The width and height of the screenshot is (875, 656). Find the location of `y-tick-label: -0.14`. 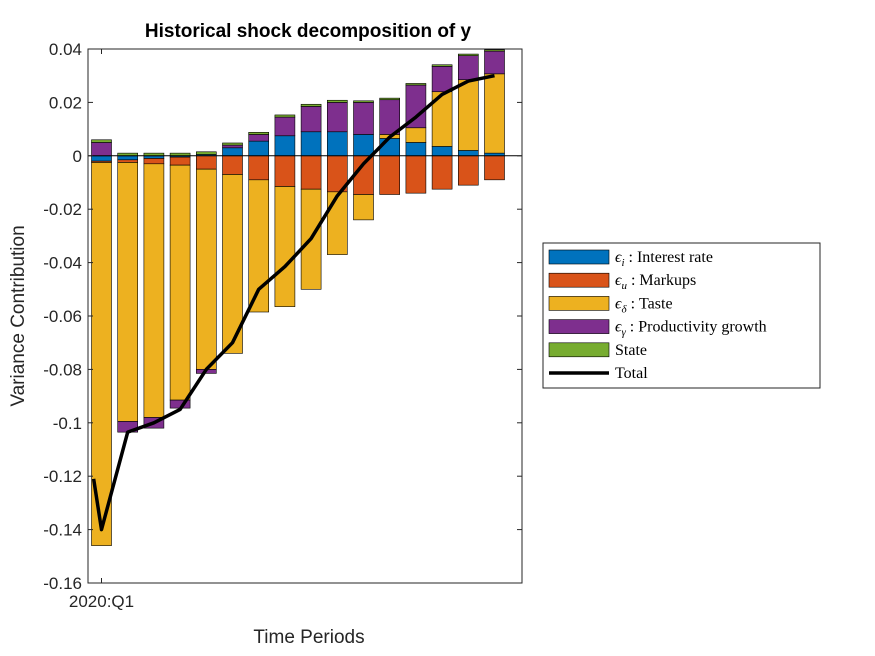

y-tick-label: -0.14 is located at coordinates (62, 530).